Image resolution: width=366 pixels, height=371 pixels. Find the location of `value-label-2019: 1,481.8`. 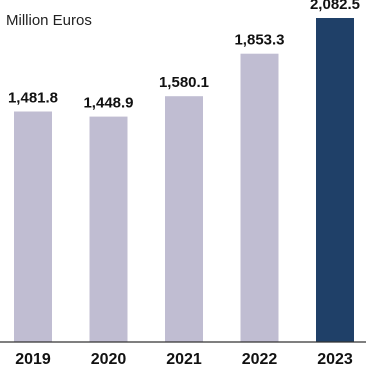

value-label-2019: 1,481.8 is located at coordinates (33, 98).